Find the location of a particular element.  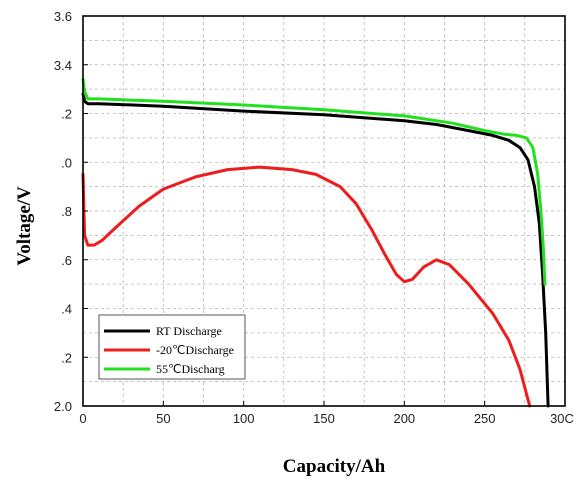

x-tick-label-2: 100 is located at coordinates (244, 418).